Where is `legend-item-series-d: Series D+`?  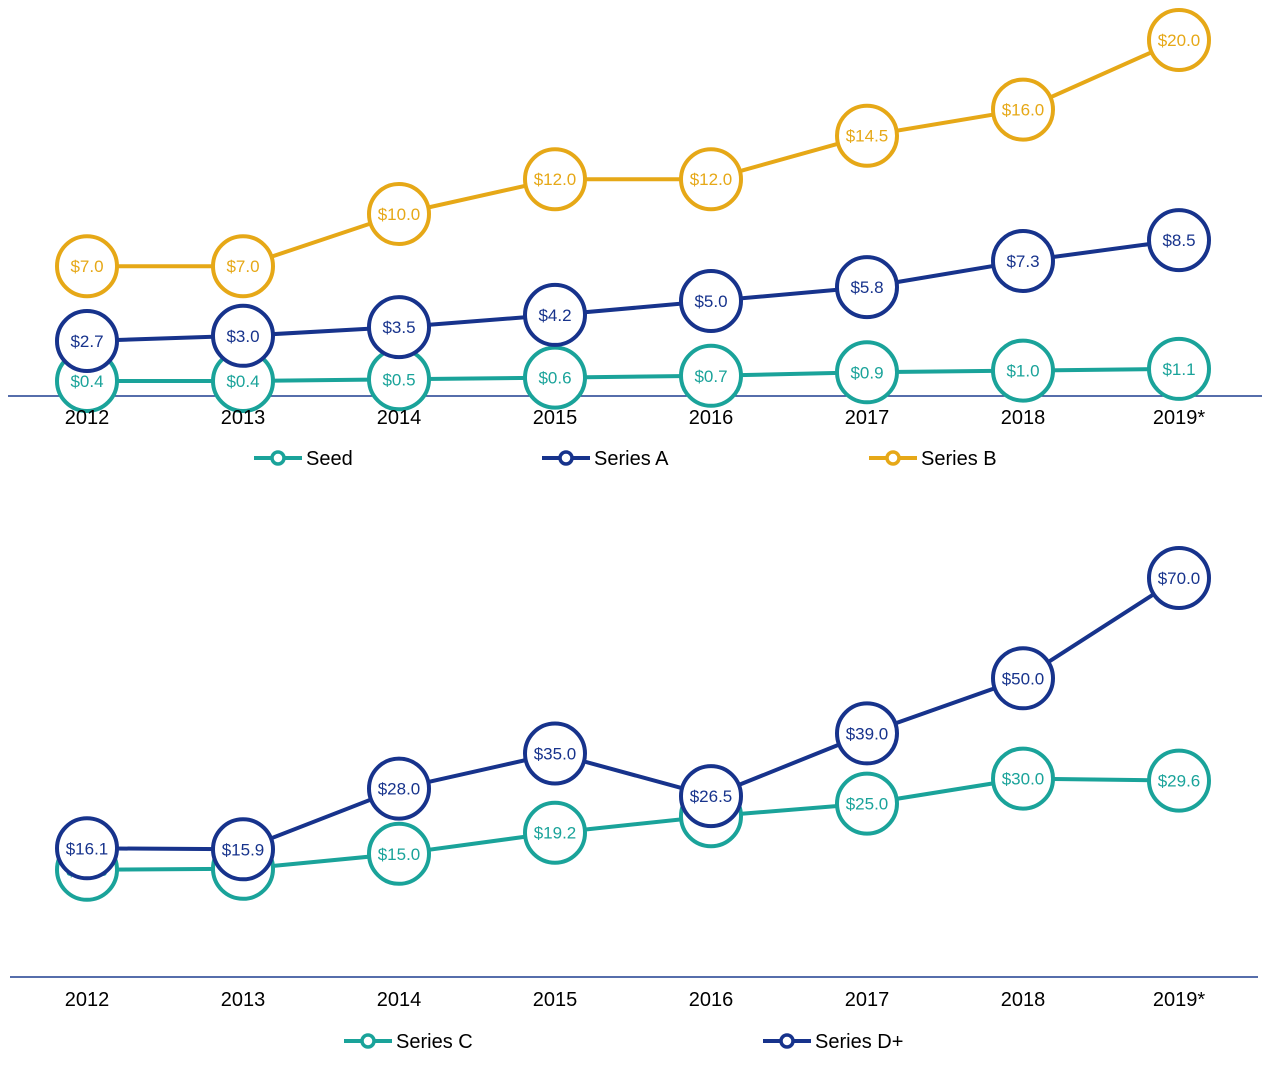 legend-item-series-d: Series D+ is located at coordinates (833, 1042).